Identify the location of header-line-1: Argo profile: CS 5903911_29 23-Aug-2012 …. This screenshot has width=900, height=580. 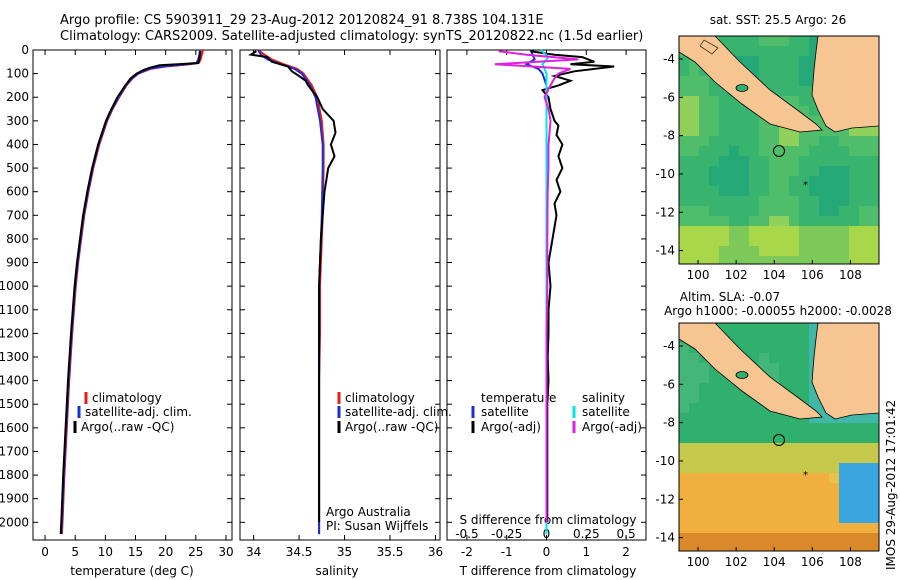
(302, 20).